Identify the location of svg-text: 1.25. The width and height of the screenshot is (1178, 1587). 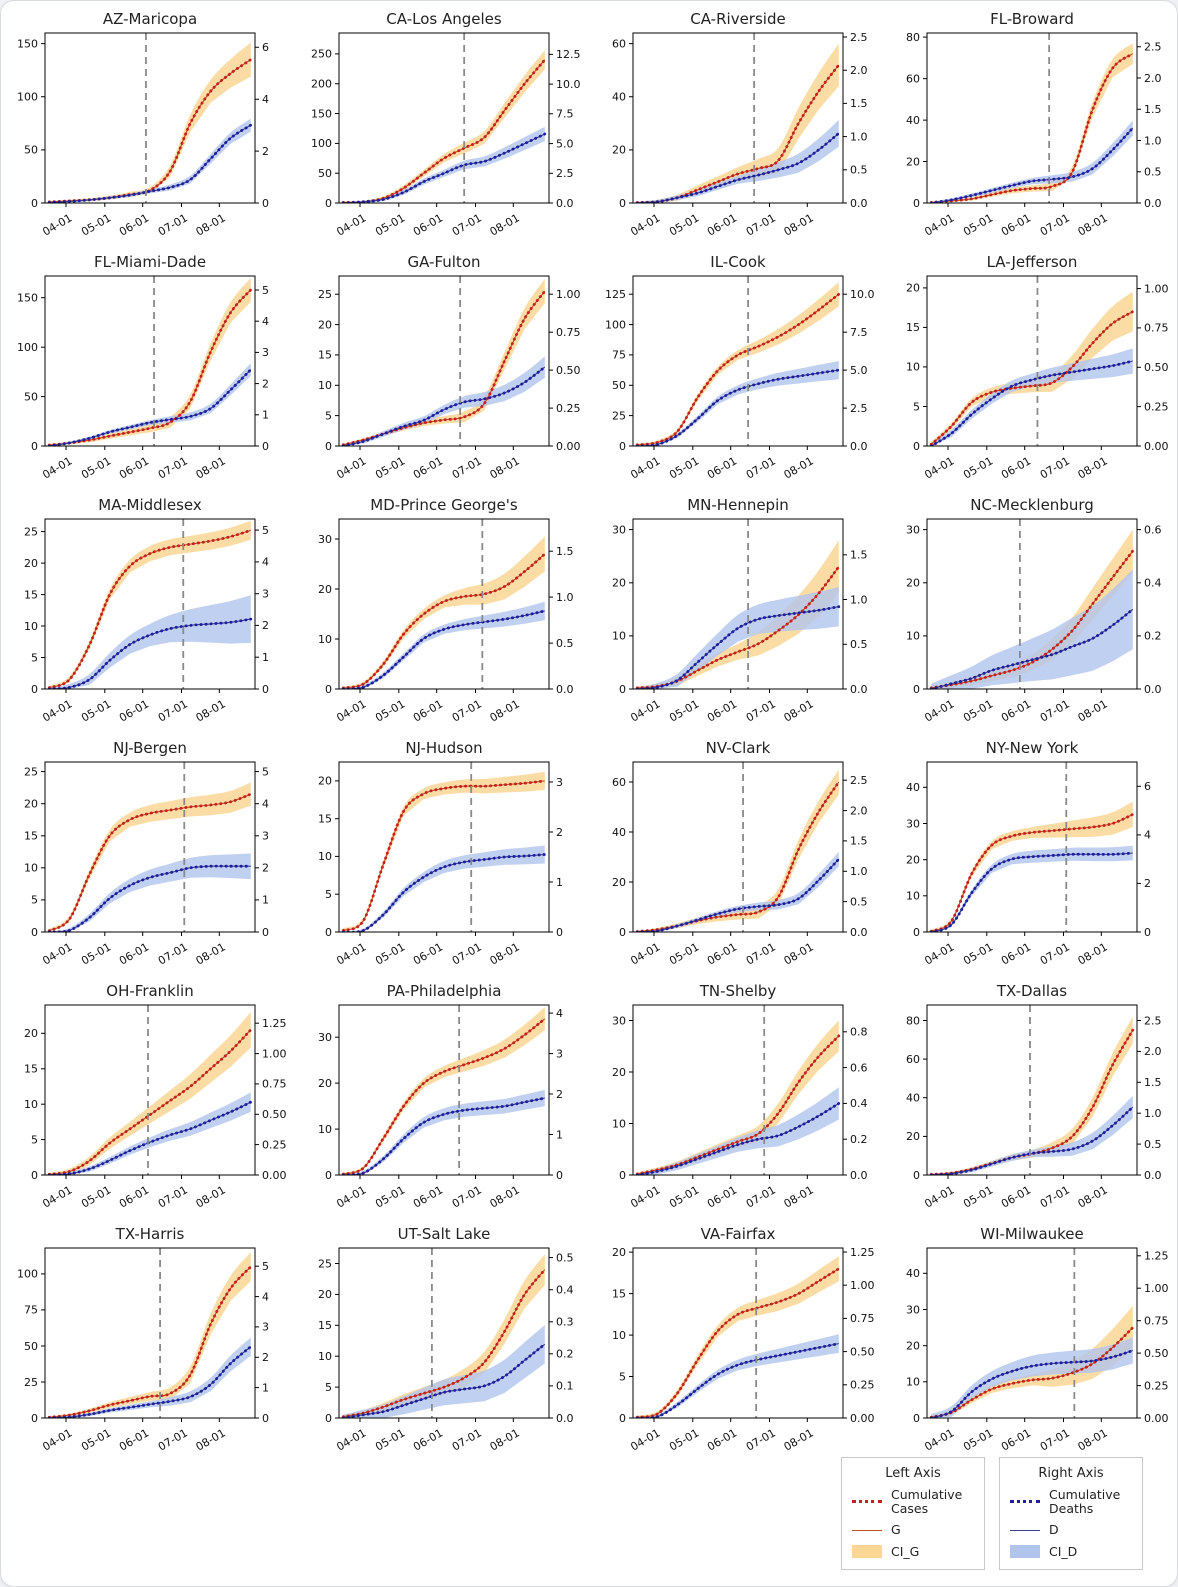
(274, 1023).